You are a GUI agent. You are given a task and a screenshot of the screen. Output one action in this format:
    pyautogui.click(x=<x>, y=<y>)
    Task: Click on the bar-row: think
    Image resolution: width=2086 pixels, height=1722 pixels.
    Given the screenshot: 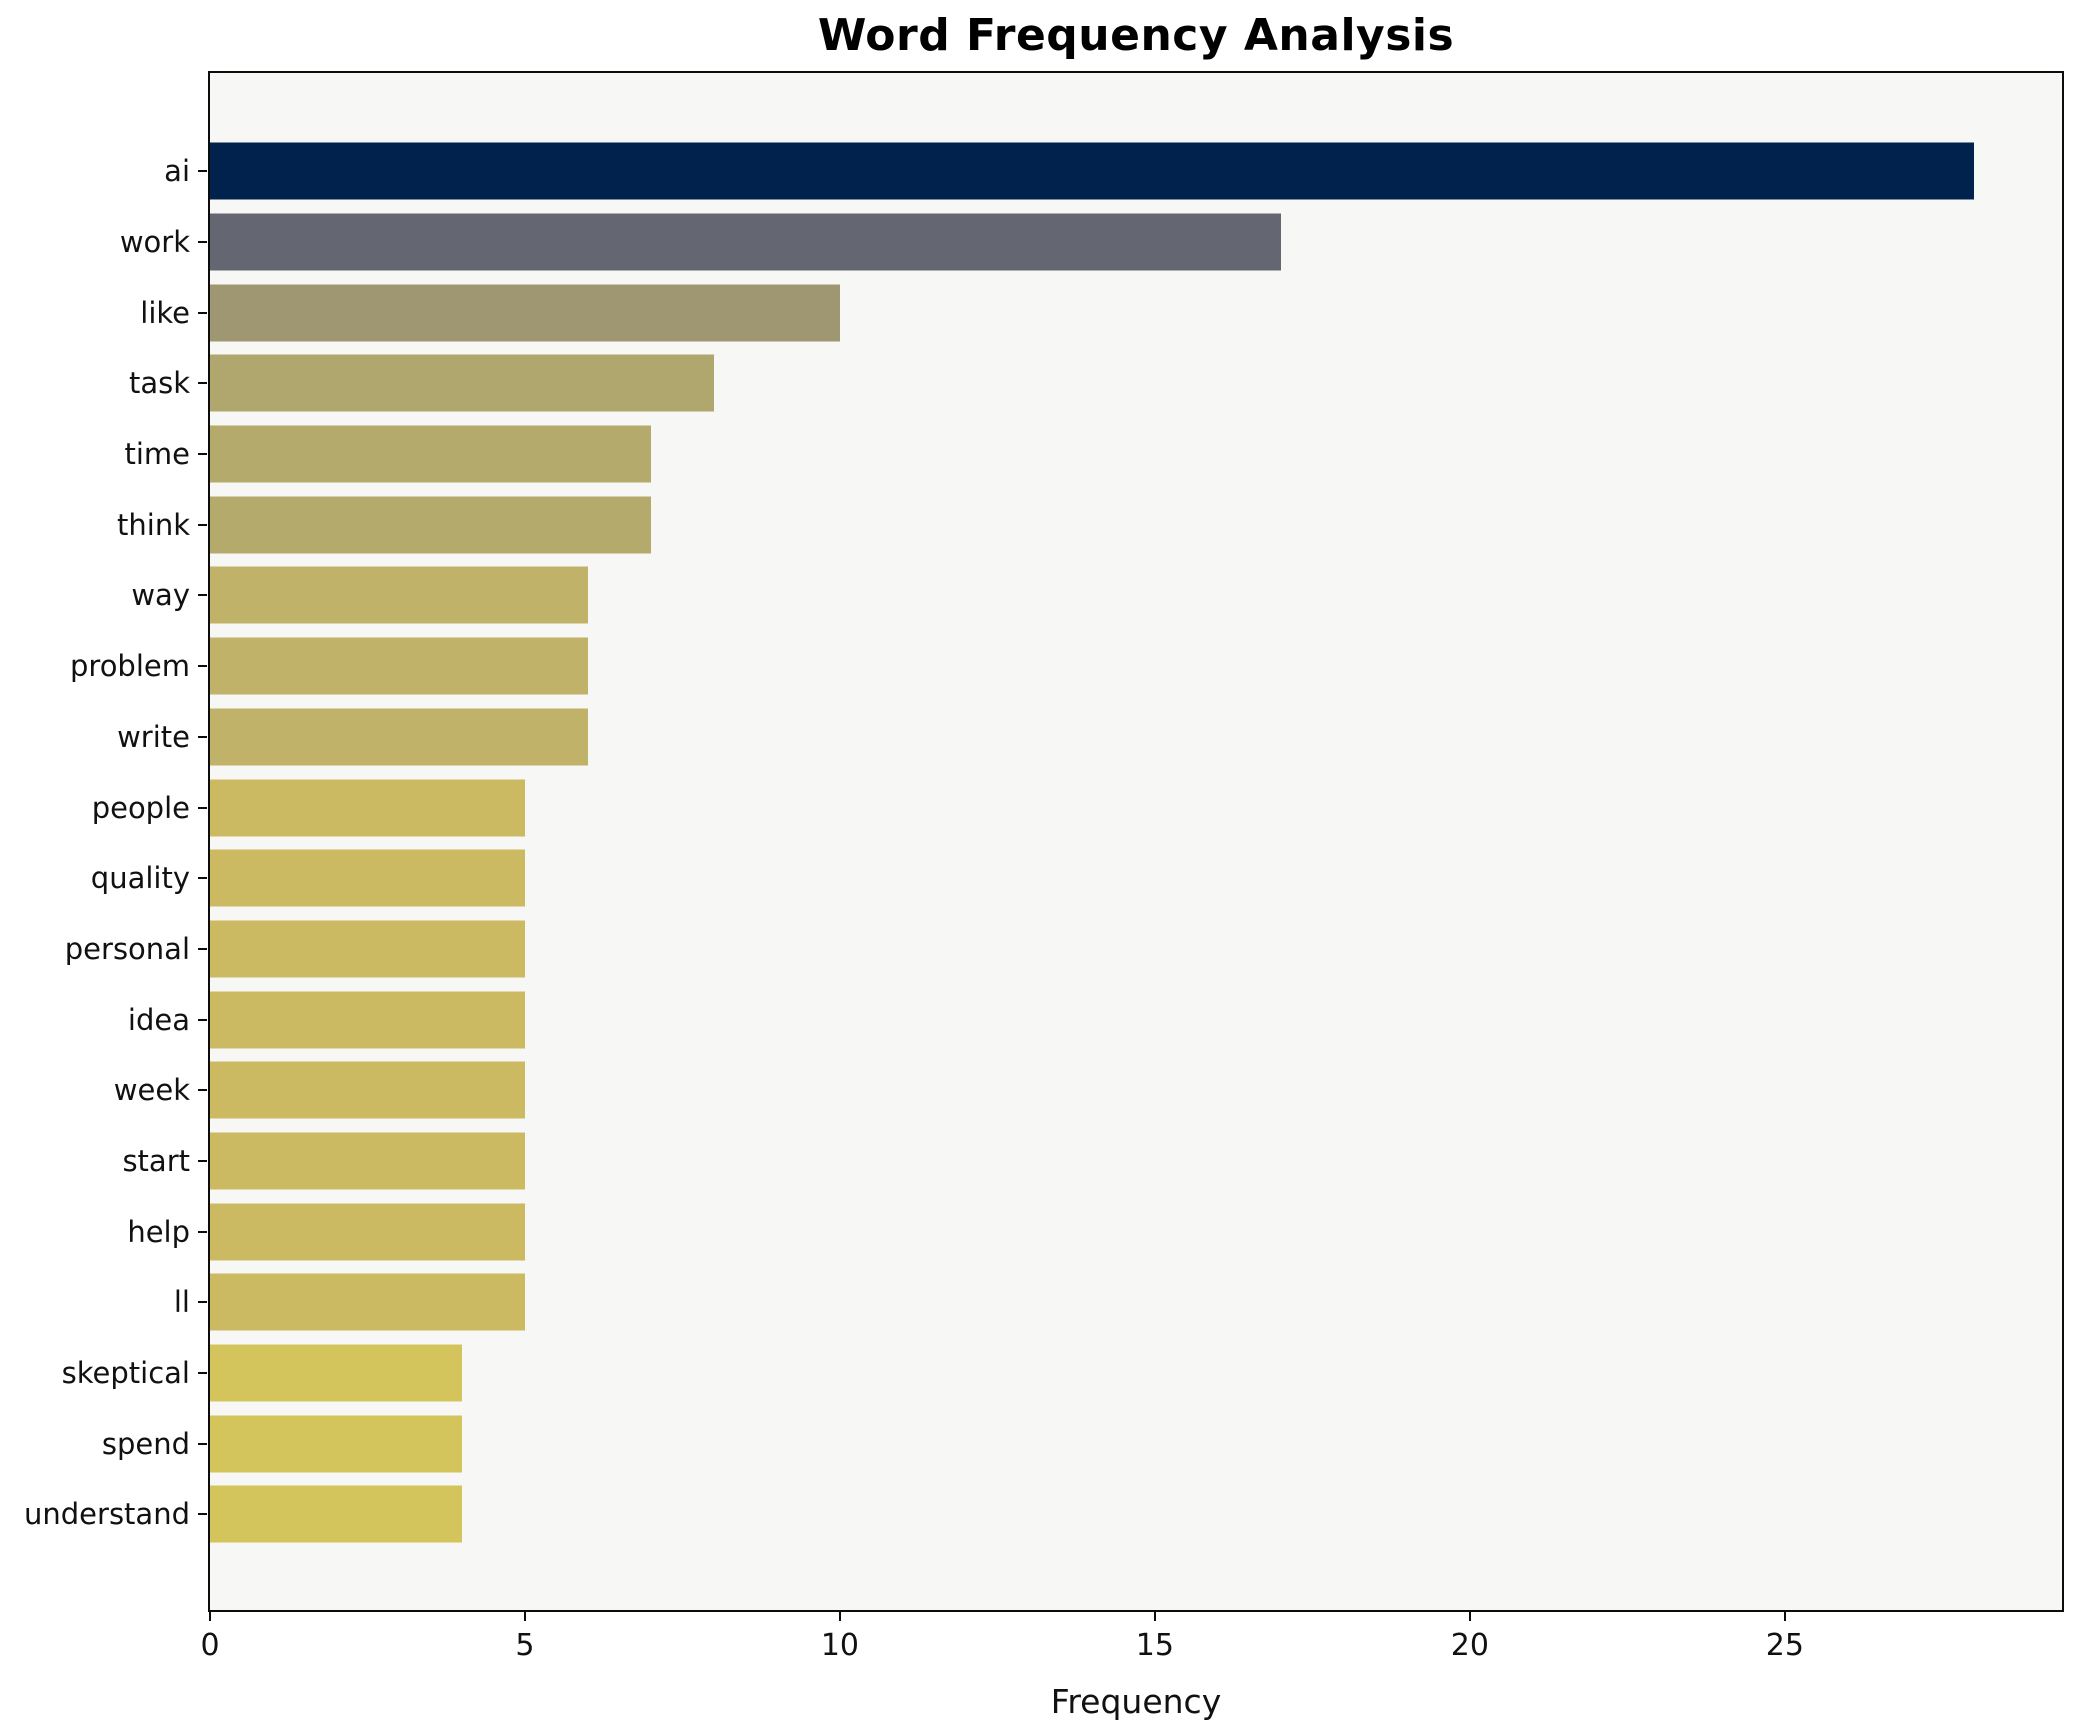 What is the action you would take?
    pyautogui.click(x=1089, y=524)
    